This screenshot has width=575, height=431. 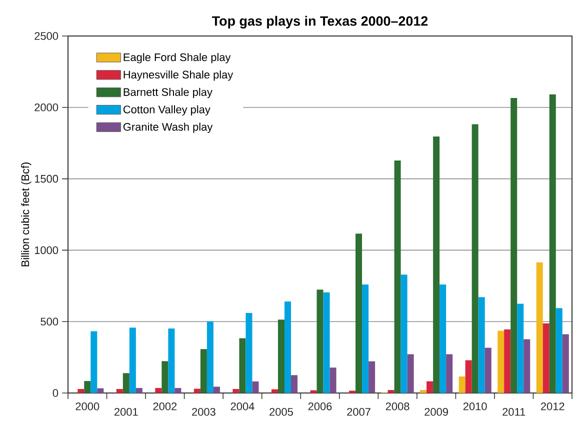 I want to click on y-tick-label: 2500, so click(x=46, y=36).